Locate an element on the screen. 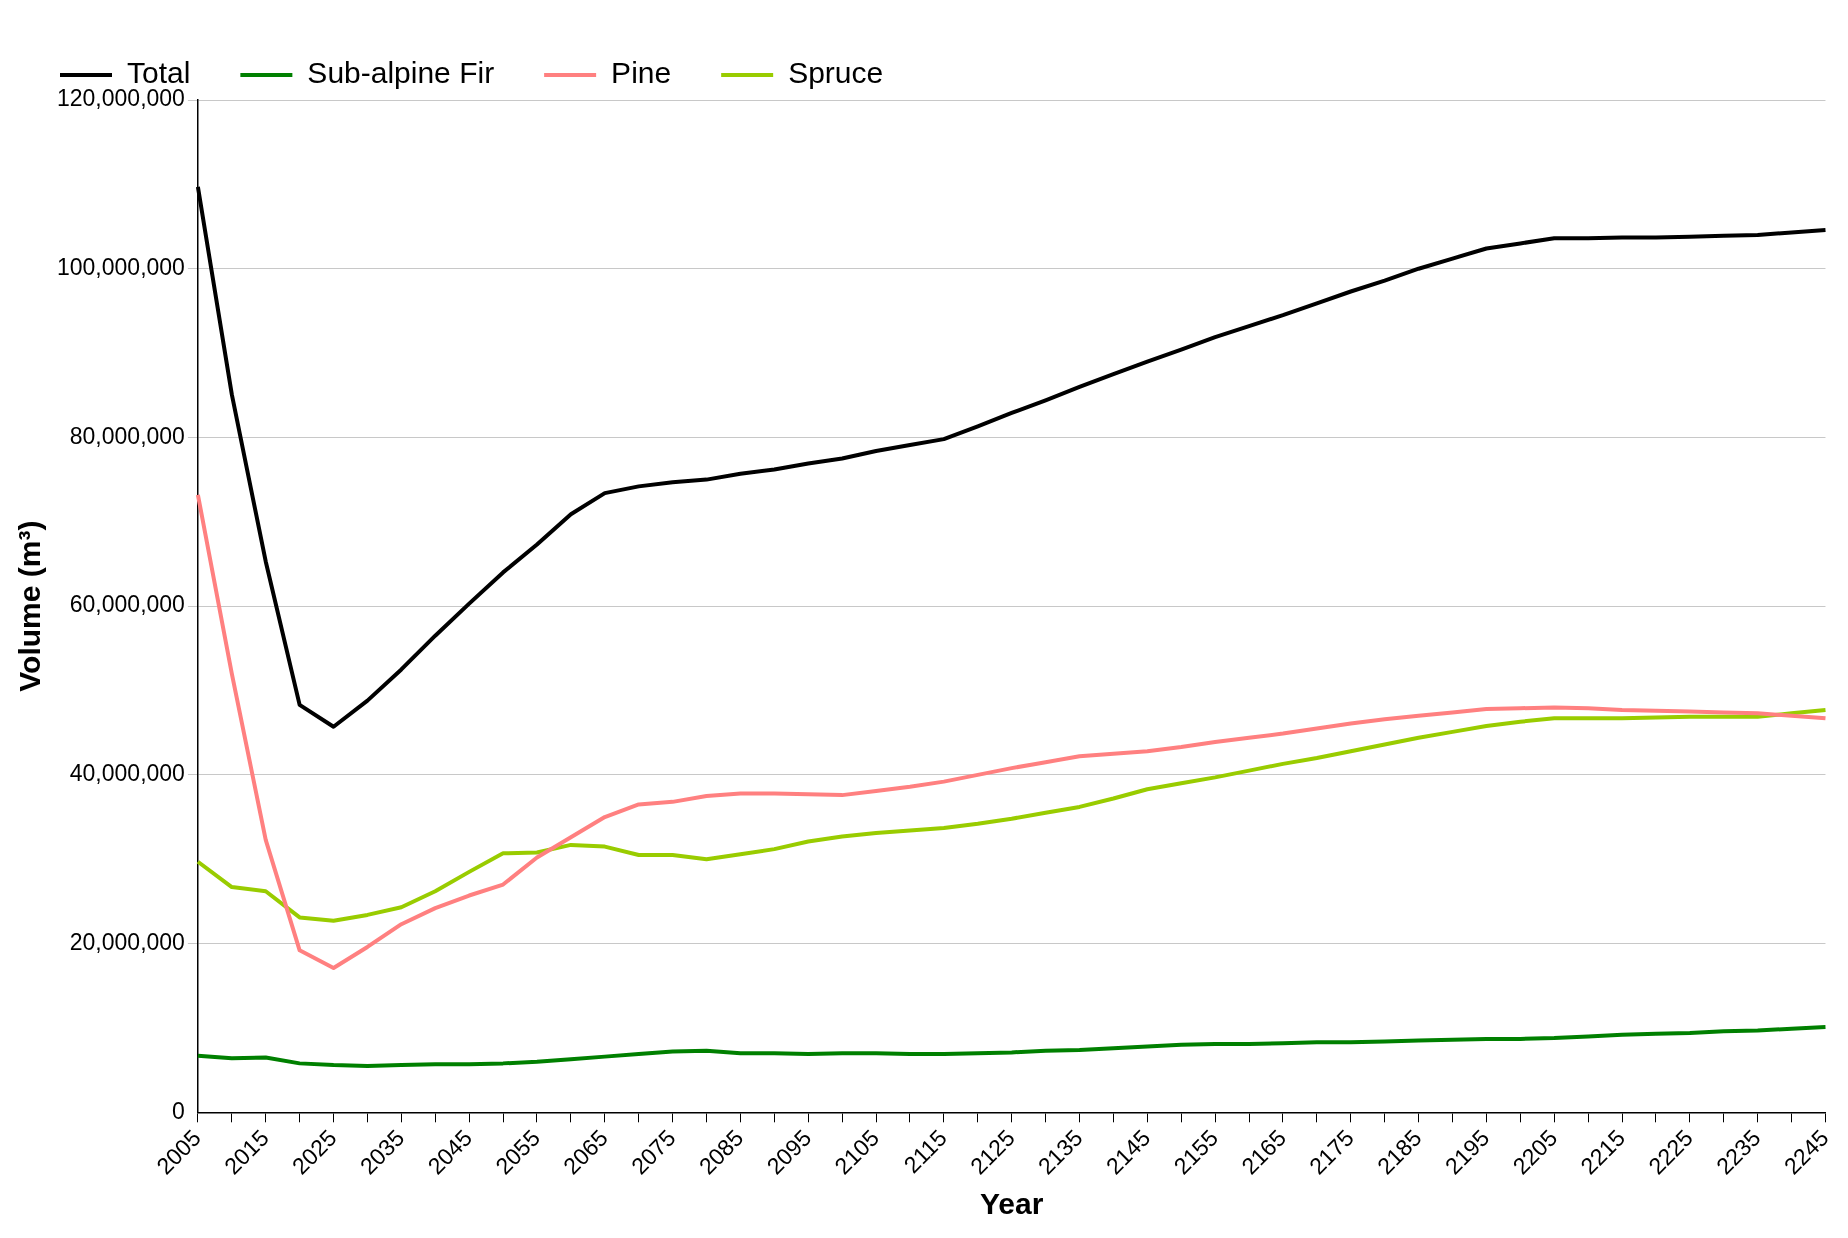 The image size is (1848, 1238). x-axis-title: Year is located at coordinates (1011, 1204).